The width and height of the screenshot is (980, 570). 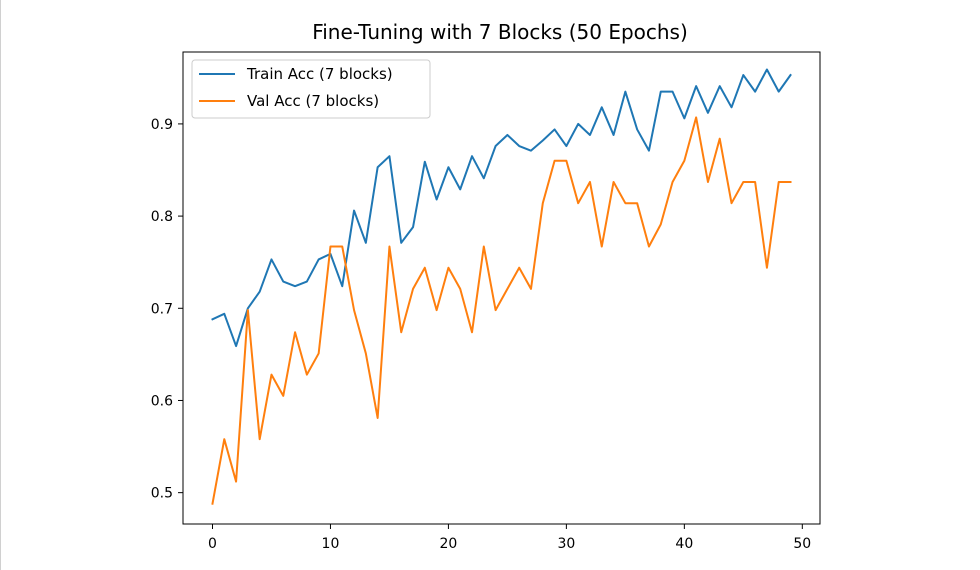 I want to click on chart-title: Fine-Tuning with 7 Blocks (50 Epochs), so click(x=500, y=32).